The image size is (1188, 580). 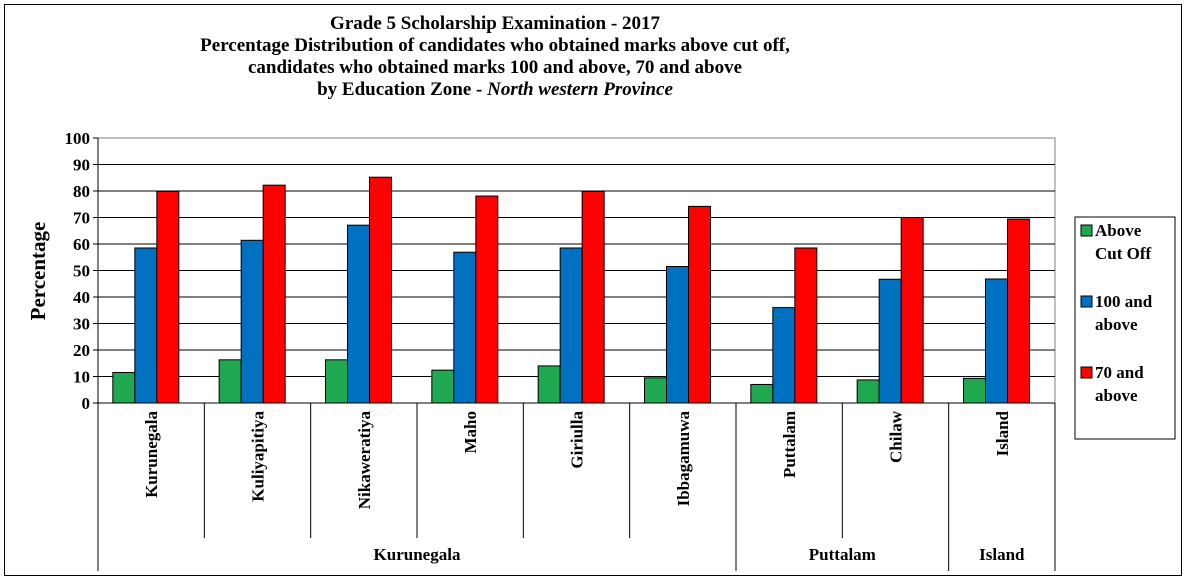 What do you see at coordinates (1118, 230) in the screenshot?
I see `legend-label: Above` at bounding box center [1118, 230].